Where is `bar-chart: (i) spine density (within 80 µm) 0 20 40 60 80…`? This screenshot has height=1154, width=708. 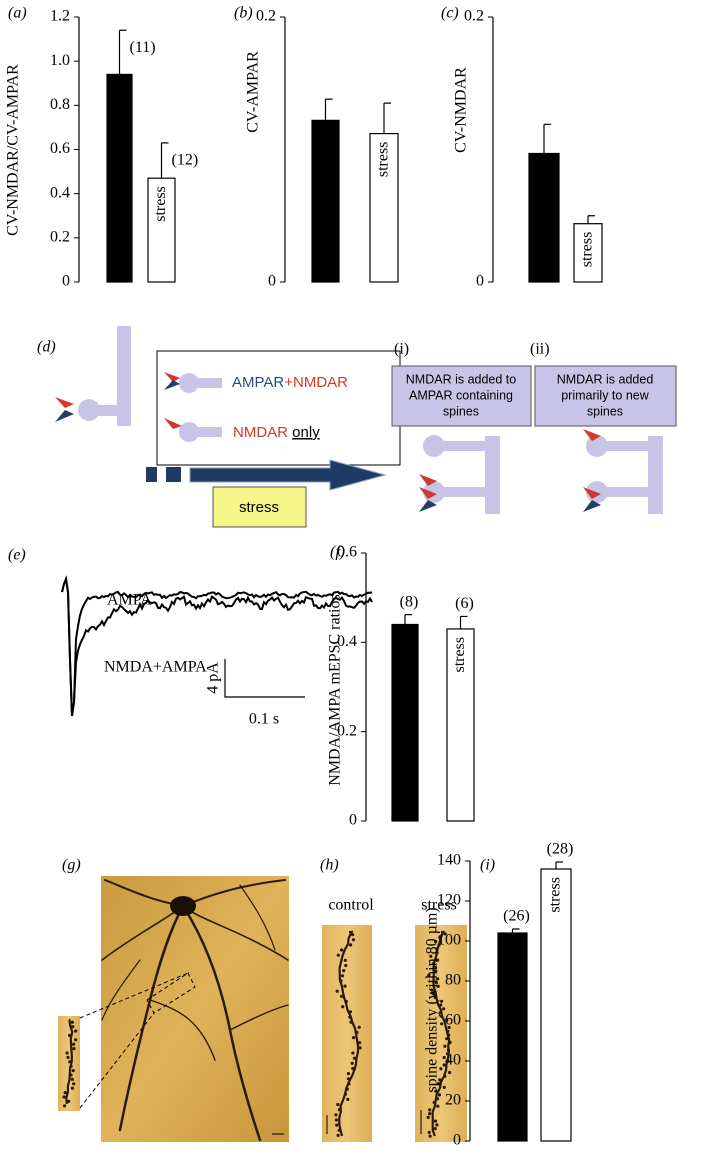 bar-chart: (i) spine density (within 80 µm) 0 20 40 60 80… is located at coordinates (499, 995).